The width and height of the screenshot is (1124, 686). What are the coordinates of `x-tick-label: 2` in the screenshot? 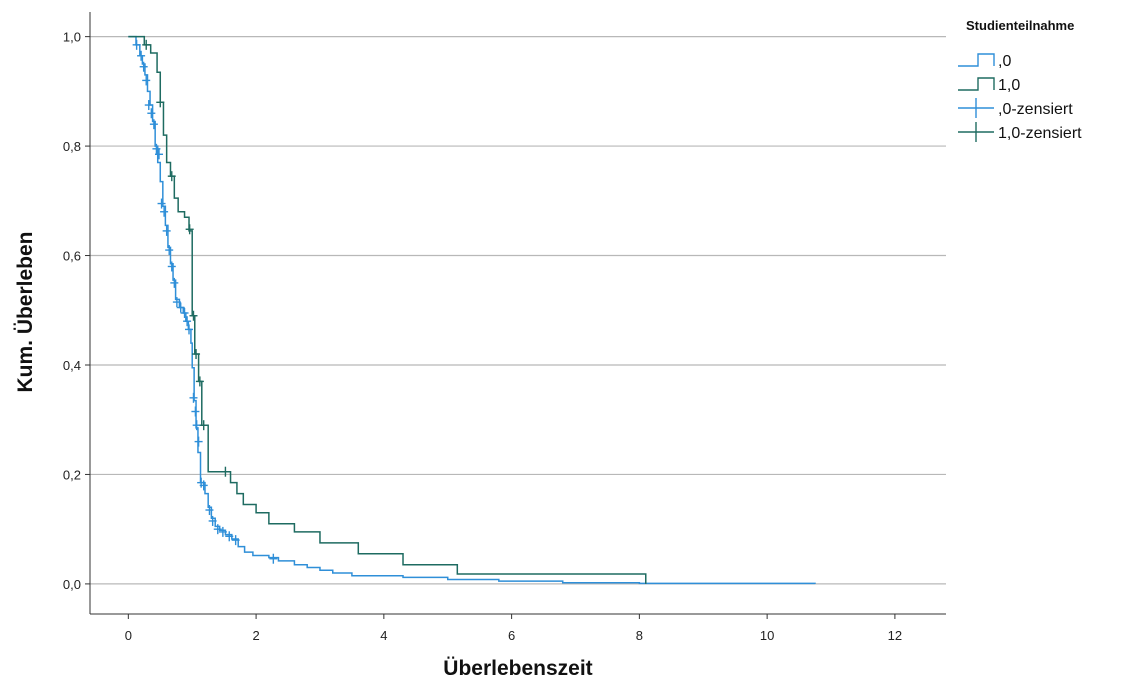 It's located at (255, 635).